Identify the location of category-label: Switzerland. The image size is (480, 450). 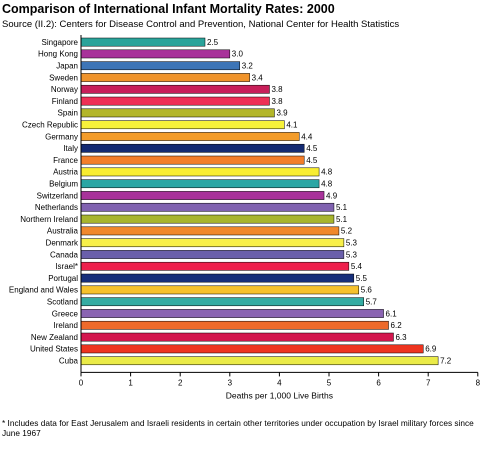
(57, 195).